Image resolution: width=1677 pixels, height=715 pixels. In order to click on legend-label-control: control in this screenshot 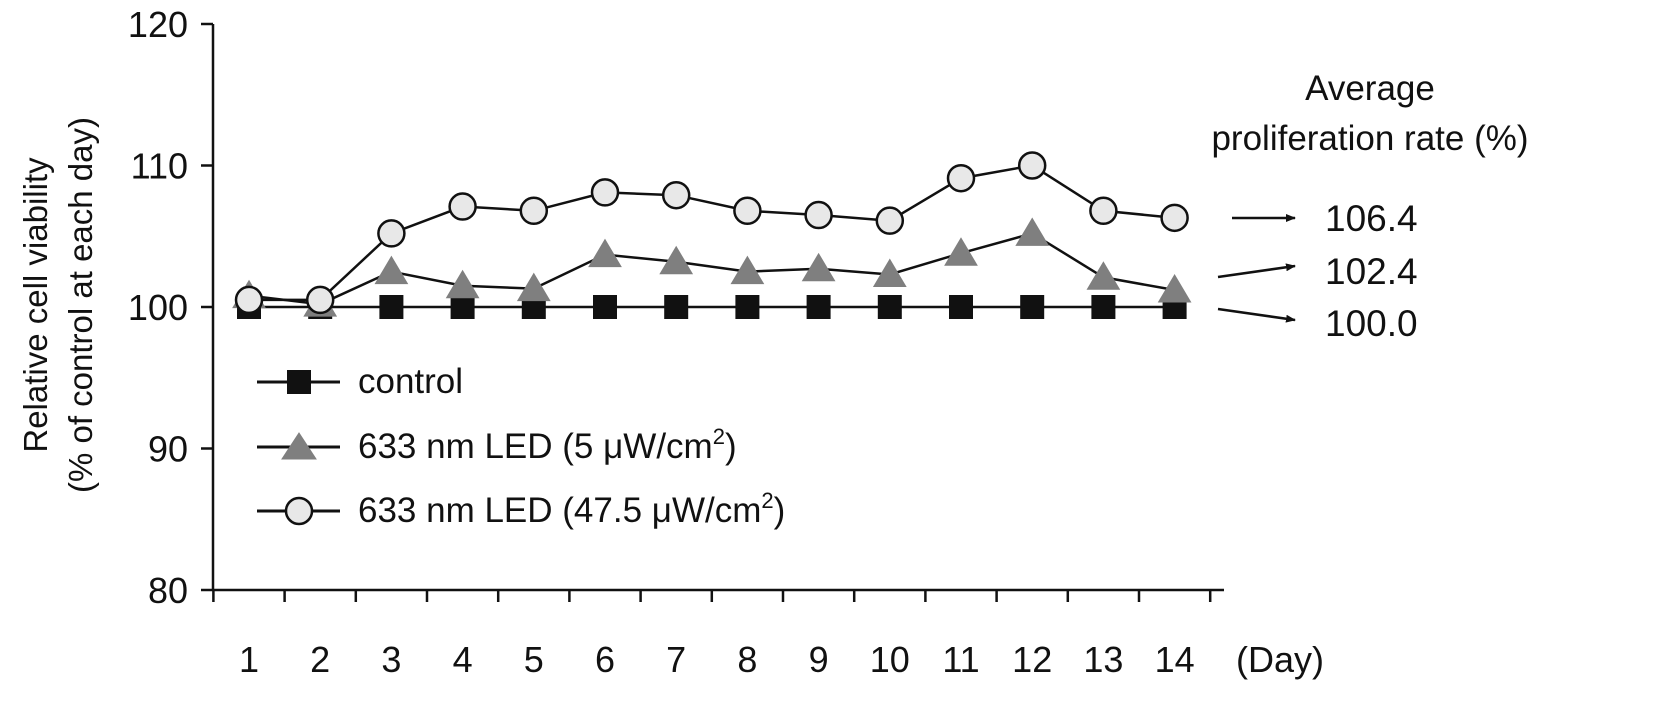, I will do `click(410, 381)`.